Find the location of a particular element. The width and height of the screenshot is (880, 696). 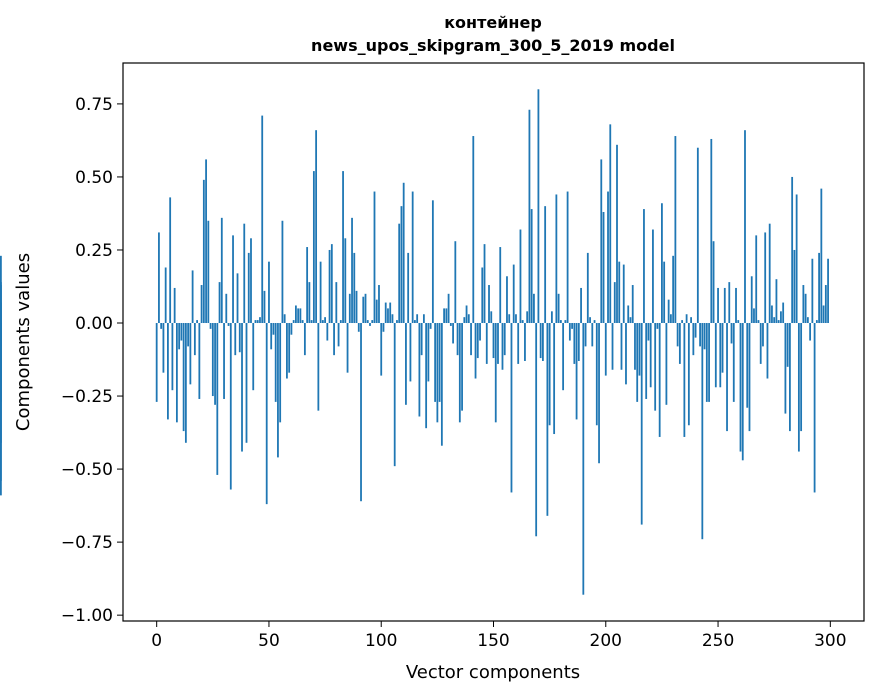

x-tick-label: 200 is located at coordinates (606, 641).